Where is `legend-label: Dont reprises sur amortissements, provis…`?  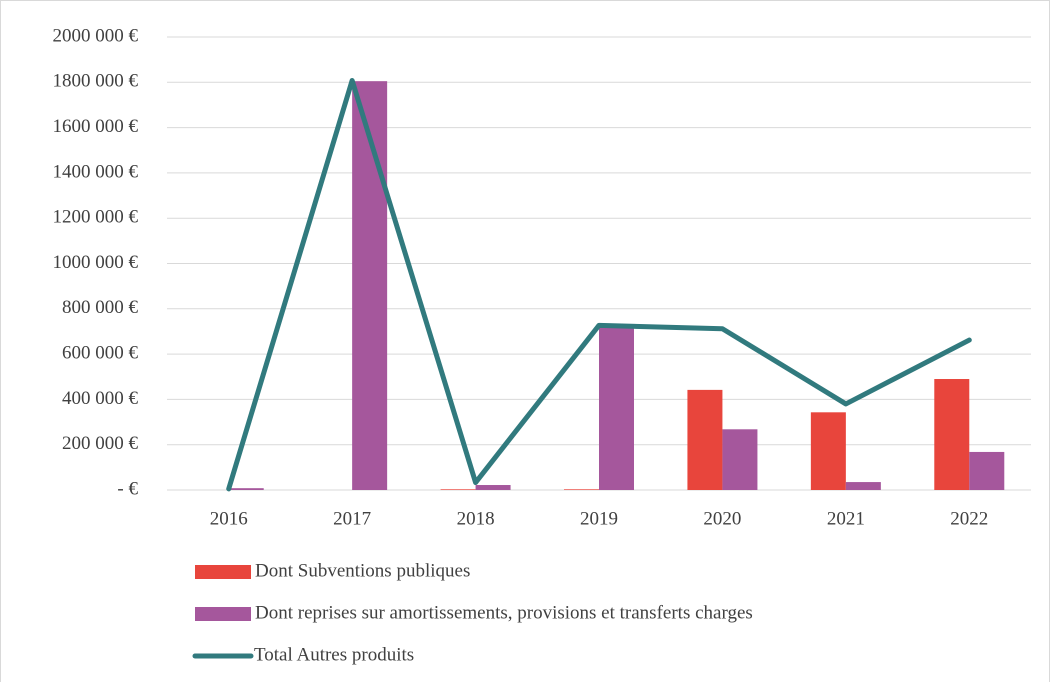 legend-label: Dont reprises sur amortissements, provis… is located at coordinates (504, 612).